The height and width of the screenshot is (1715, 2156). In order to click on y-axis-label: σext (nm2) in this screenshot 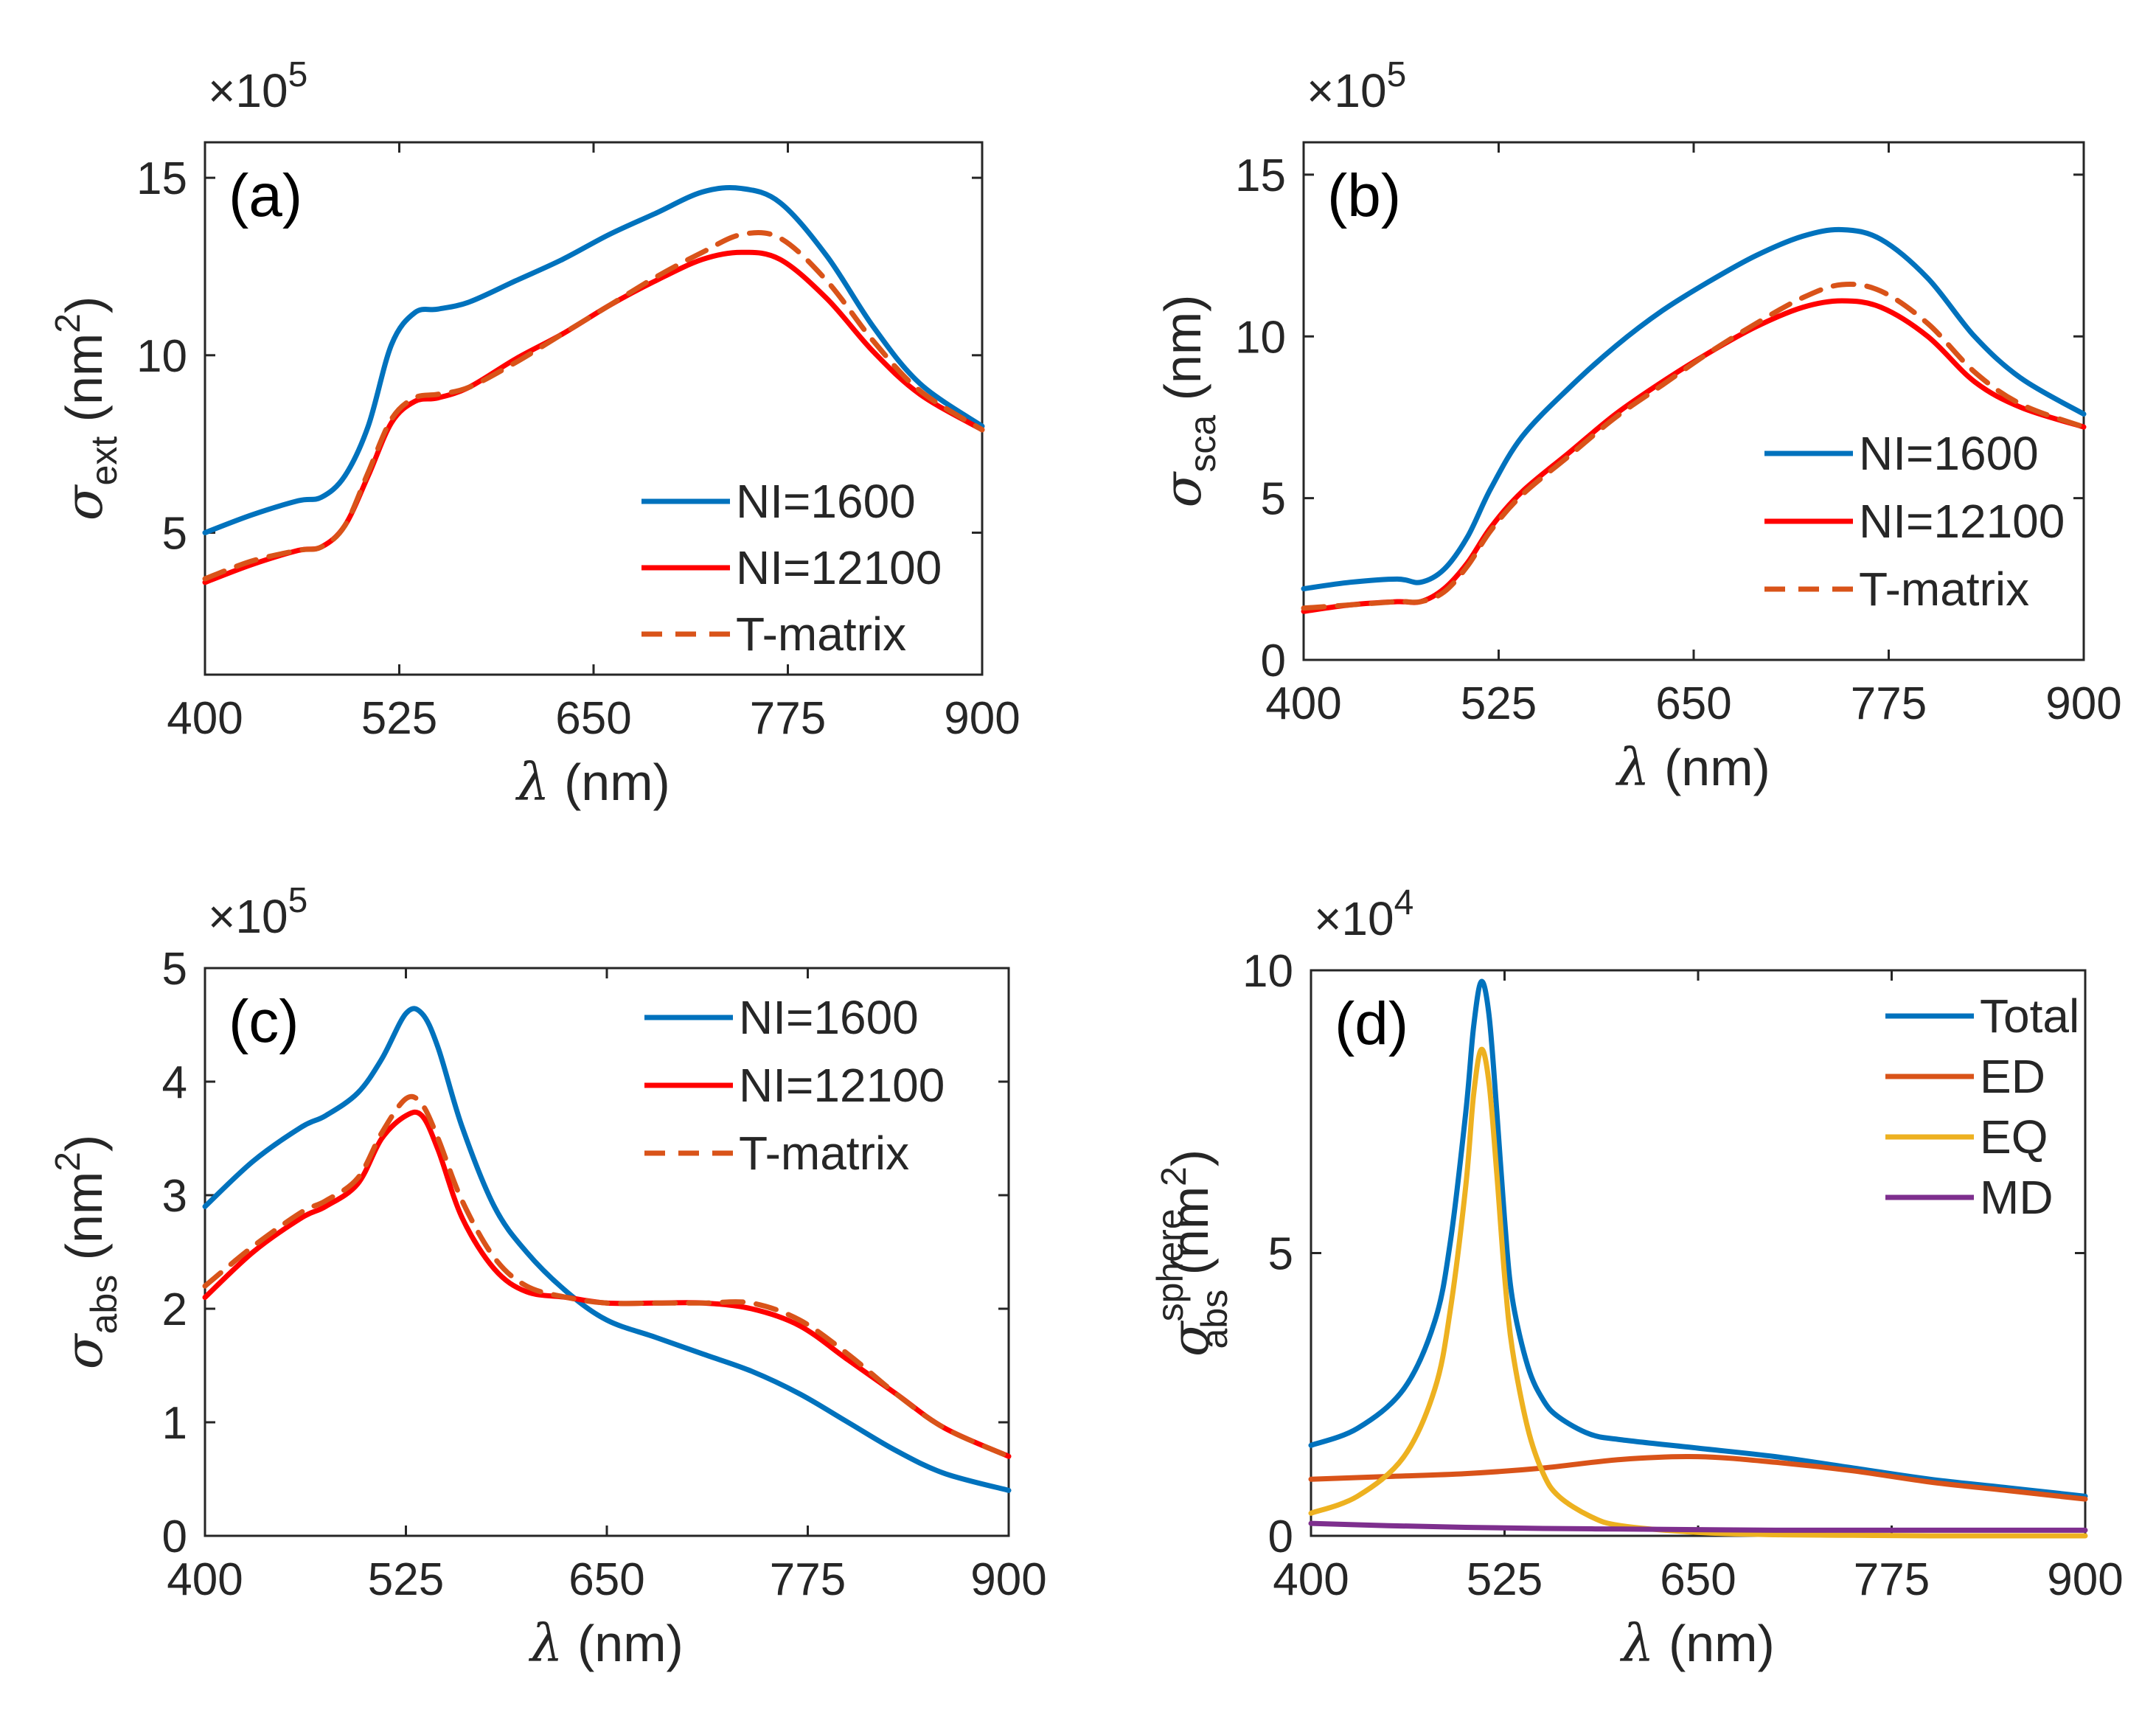, I will do `click(87, 408)`.